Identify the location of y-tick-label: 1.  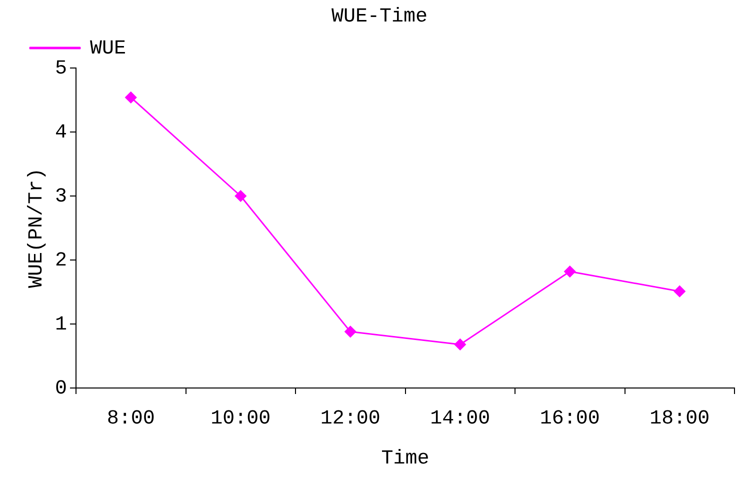
(60, 324).